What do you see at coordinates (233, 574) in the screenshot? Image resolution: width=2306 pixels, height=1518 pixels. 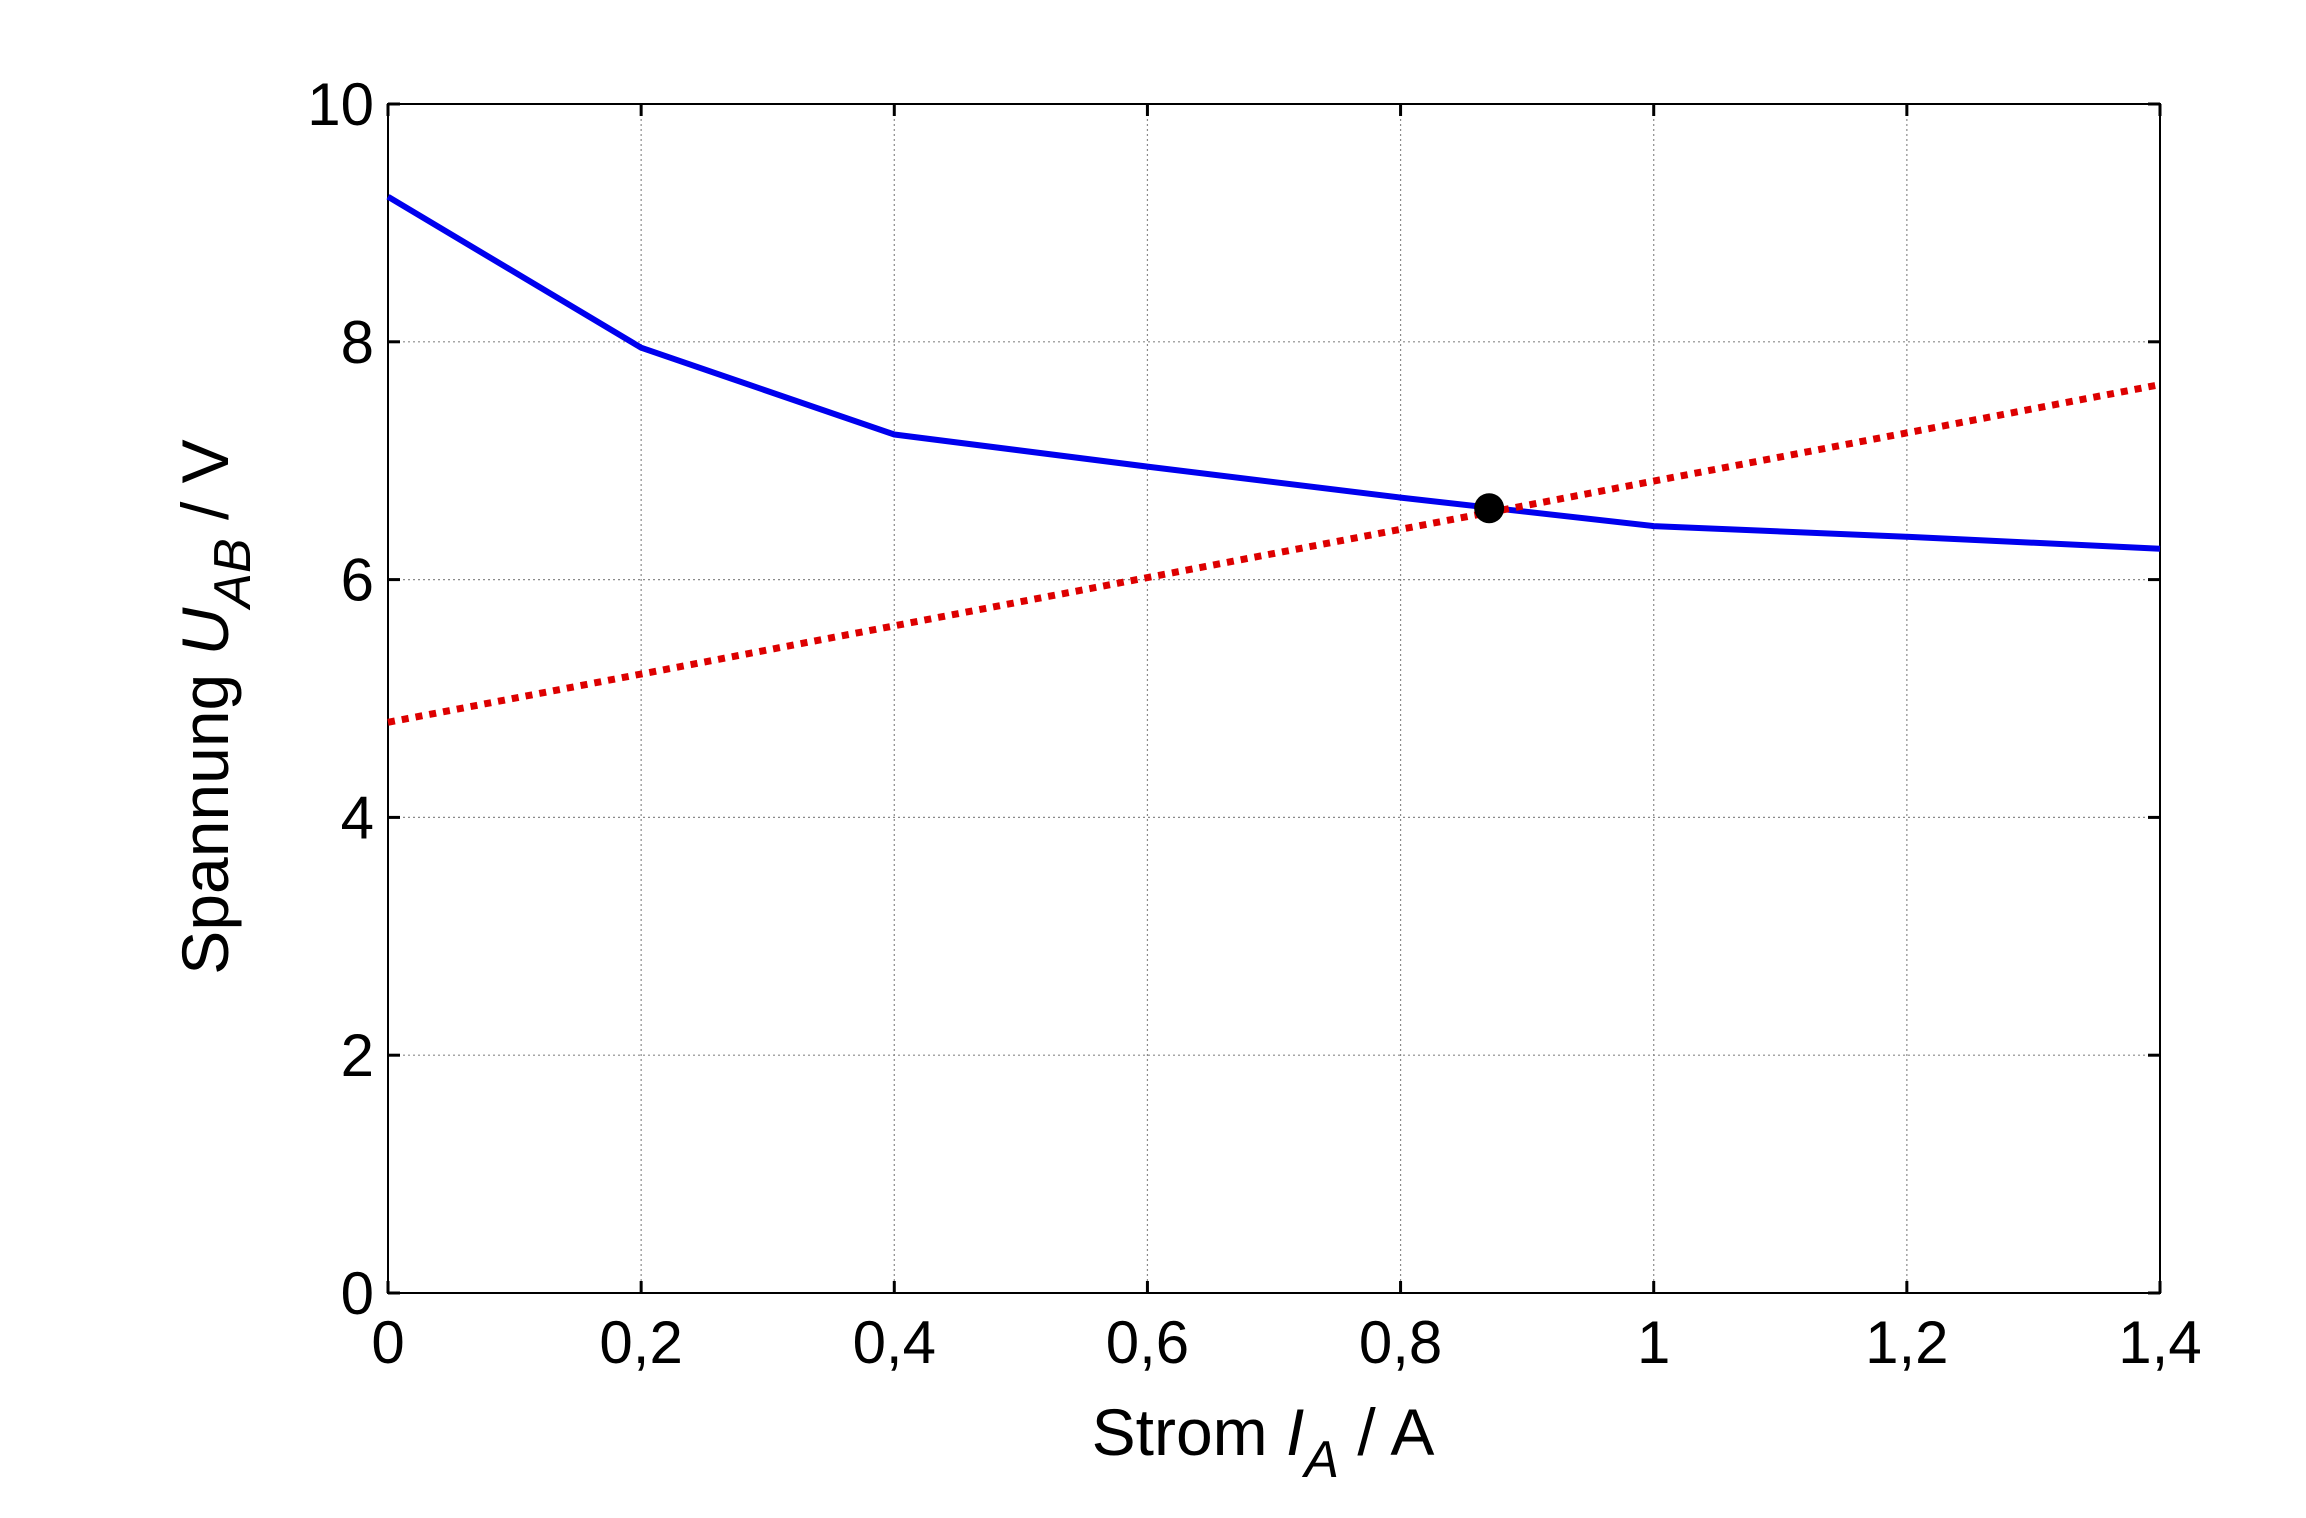 I see `y-axis-label-subscript: AB` at bounding box center [233, 574].